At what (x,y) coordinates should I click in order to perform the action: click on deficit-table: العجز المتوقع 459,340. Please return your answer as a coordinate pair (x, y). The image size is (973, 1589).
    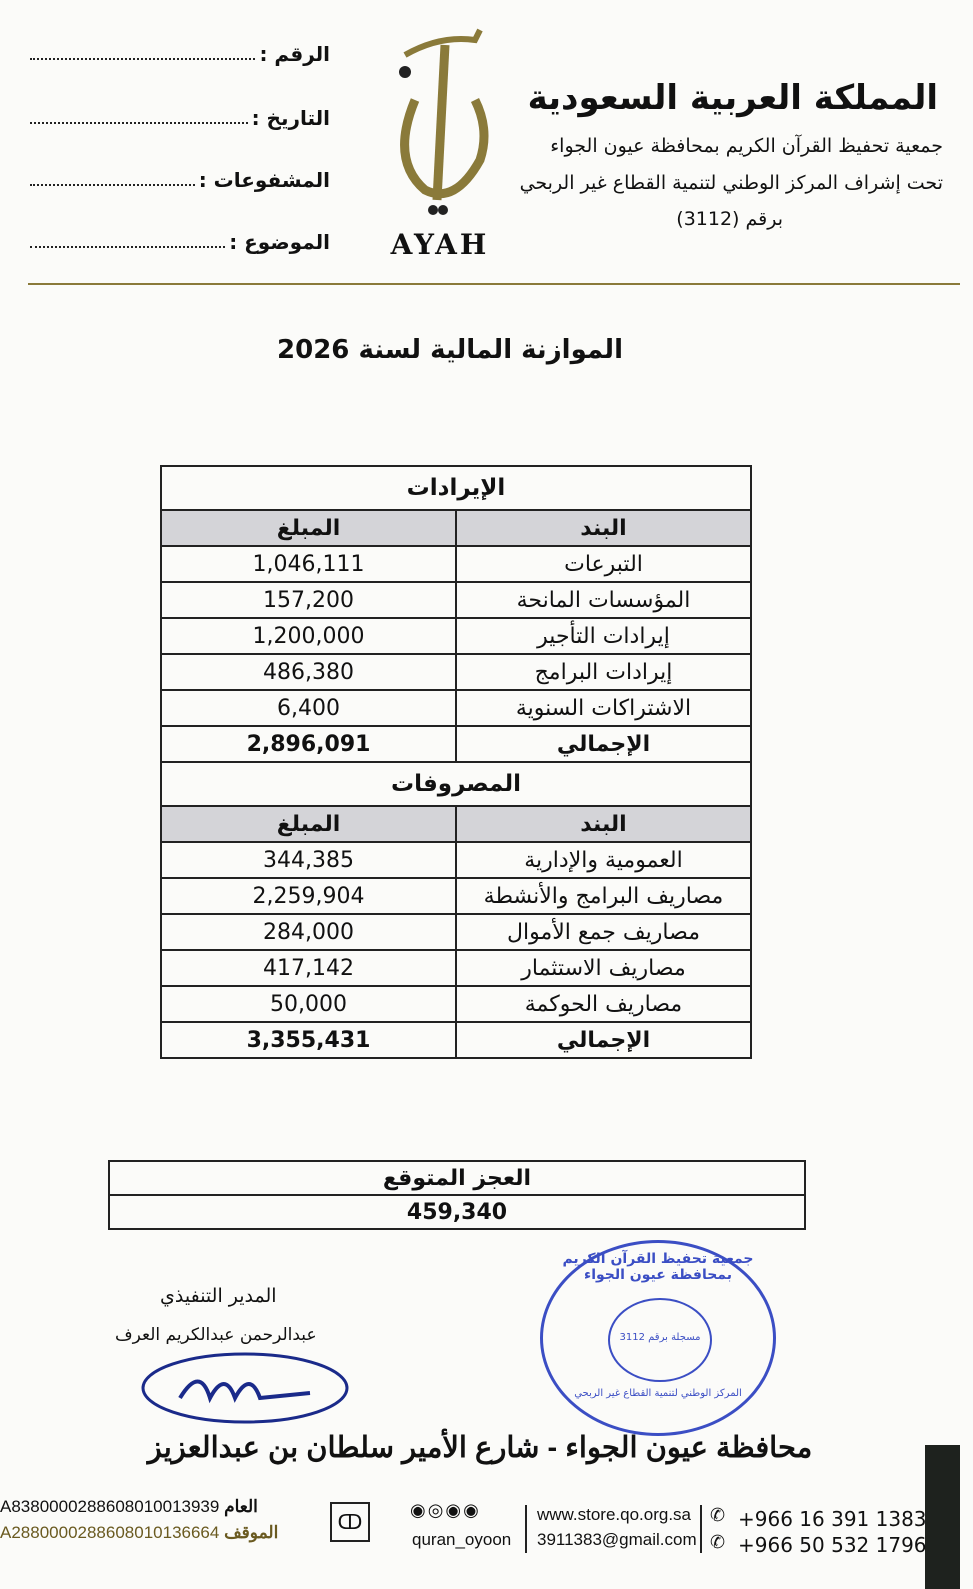
    Looking at the image, I should click on (457, 1195).